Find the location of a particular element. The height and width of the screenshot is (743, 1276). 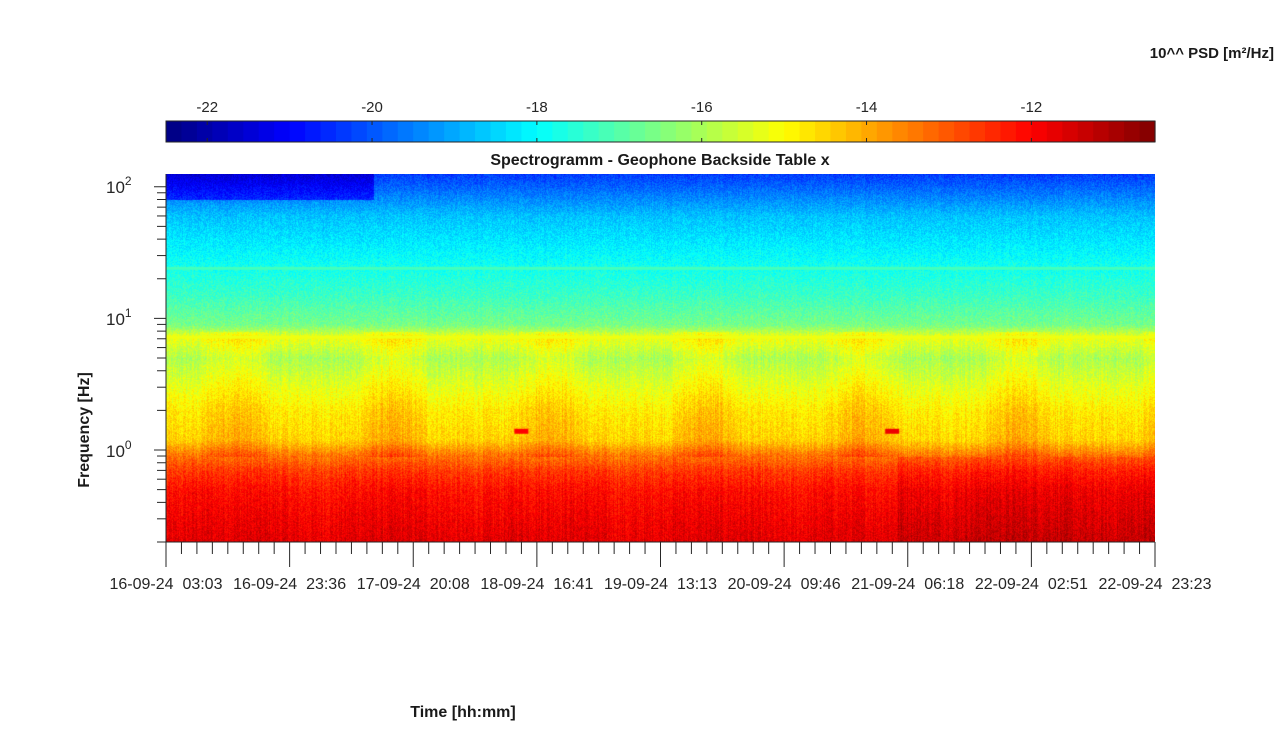

x-tick-label: 18-09-24 16:41 is located at coordinates (536, 584).